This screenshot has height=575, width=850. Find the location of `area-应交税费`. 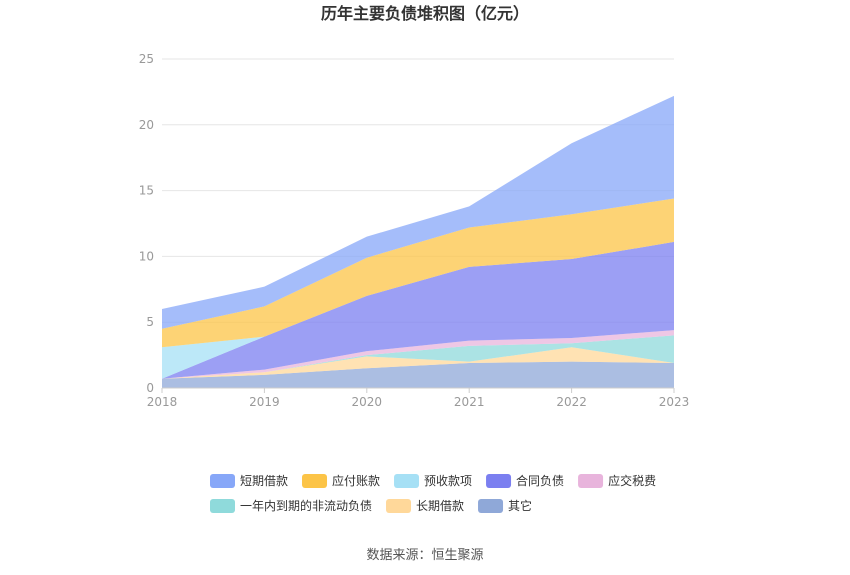

area-应交税费 is located at coordinates (418, 354).